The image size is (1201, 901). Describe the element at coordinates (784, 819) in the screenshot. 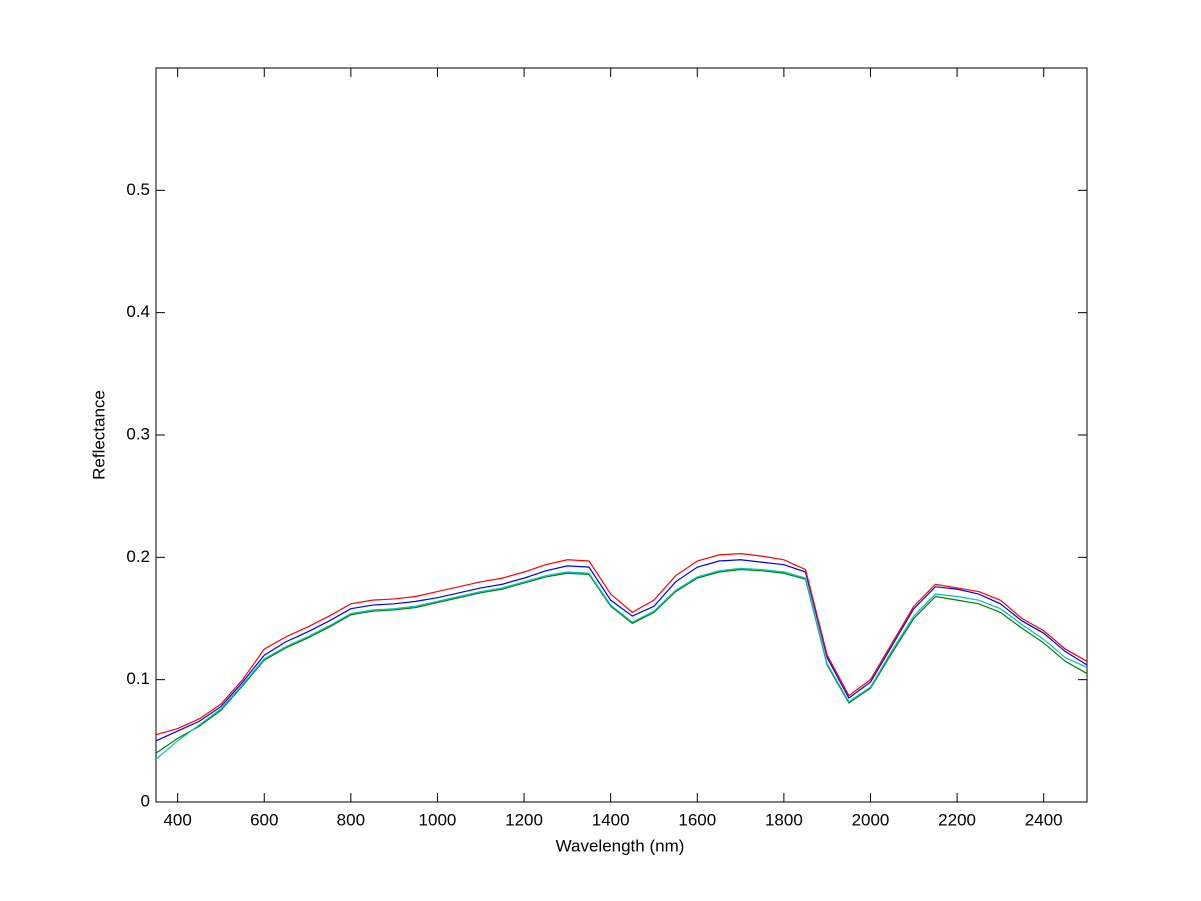

I see `x-tick-label: 1800` at that location.